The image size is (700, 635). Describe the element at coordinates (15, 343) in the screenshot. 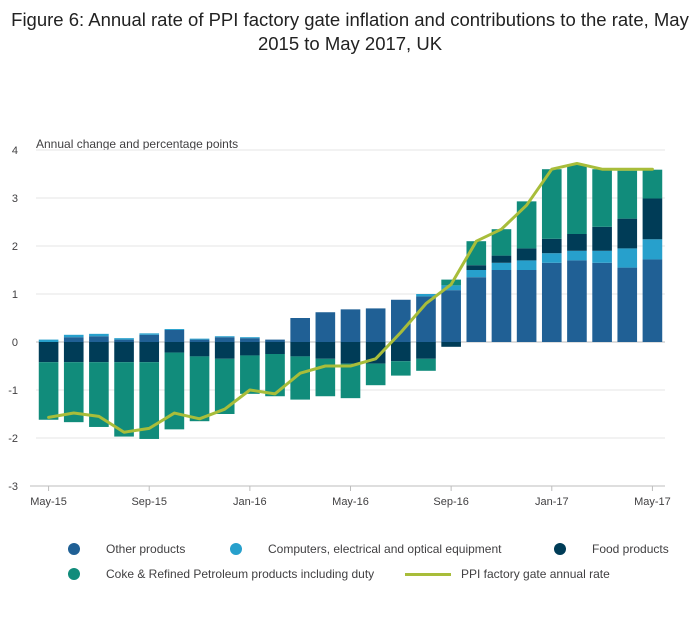

I see `y-tick-label: 0` at that location.